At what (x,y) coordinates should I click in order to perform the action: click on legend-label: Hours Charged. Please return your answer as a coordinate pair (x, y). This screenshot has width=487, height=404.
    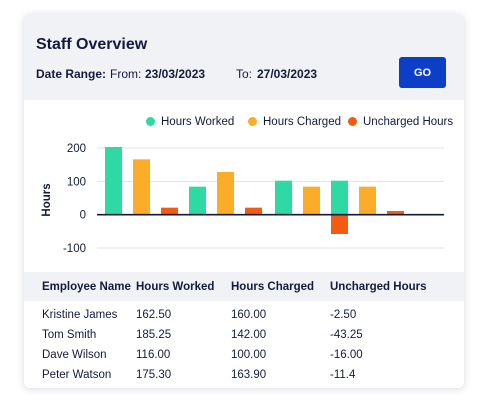
    Looking at the image, I should click on (302, 122).